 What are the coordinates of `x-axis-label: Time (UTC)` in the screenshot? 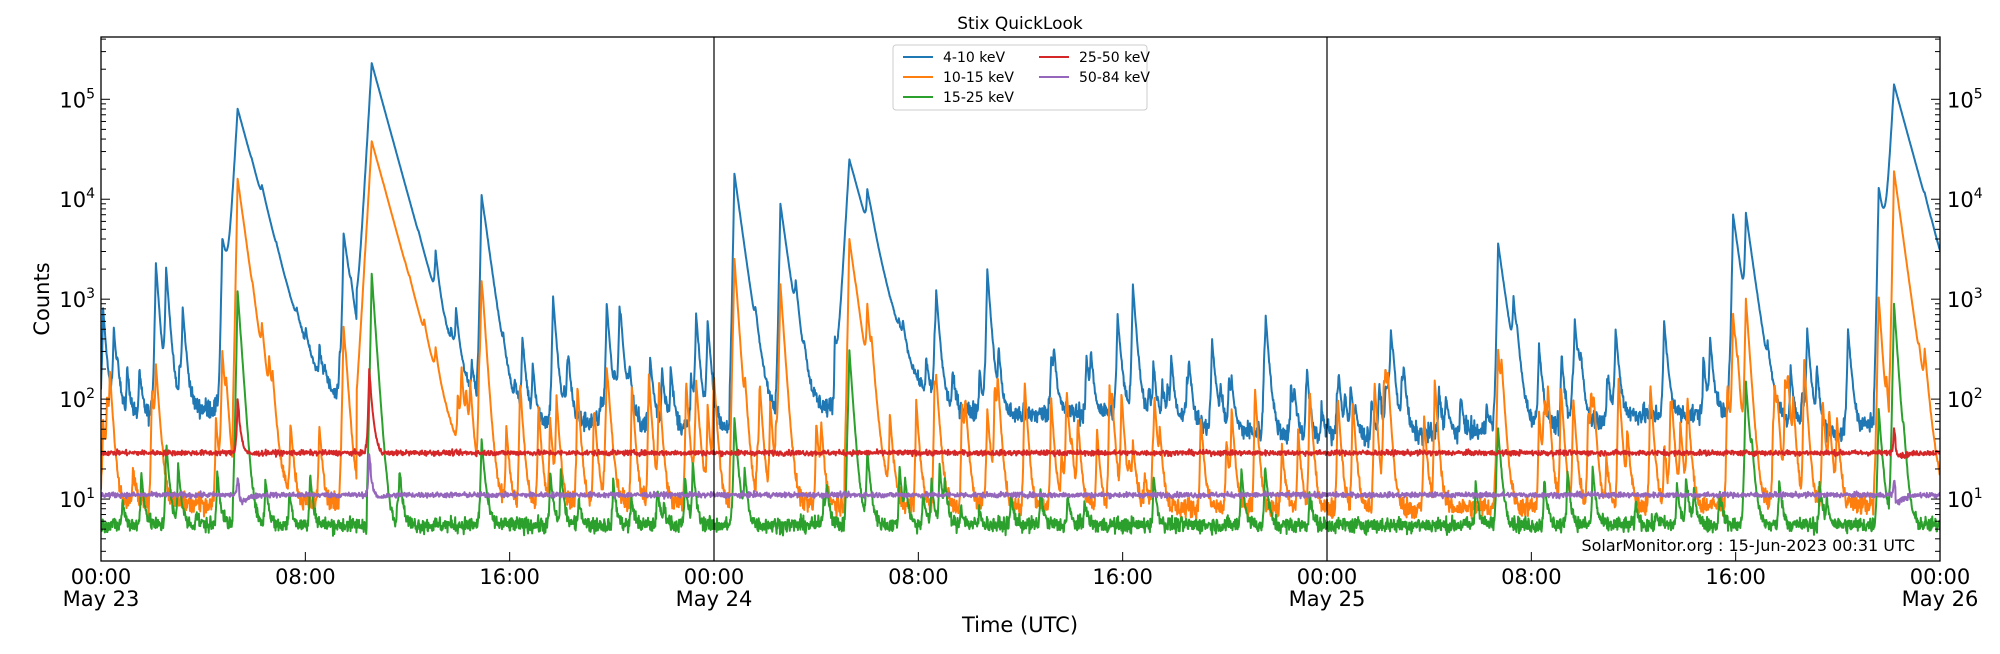 It's located at (1019, 625).